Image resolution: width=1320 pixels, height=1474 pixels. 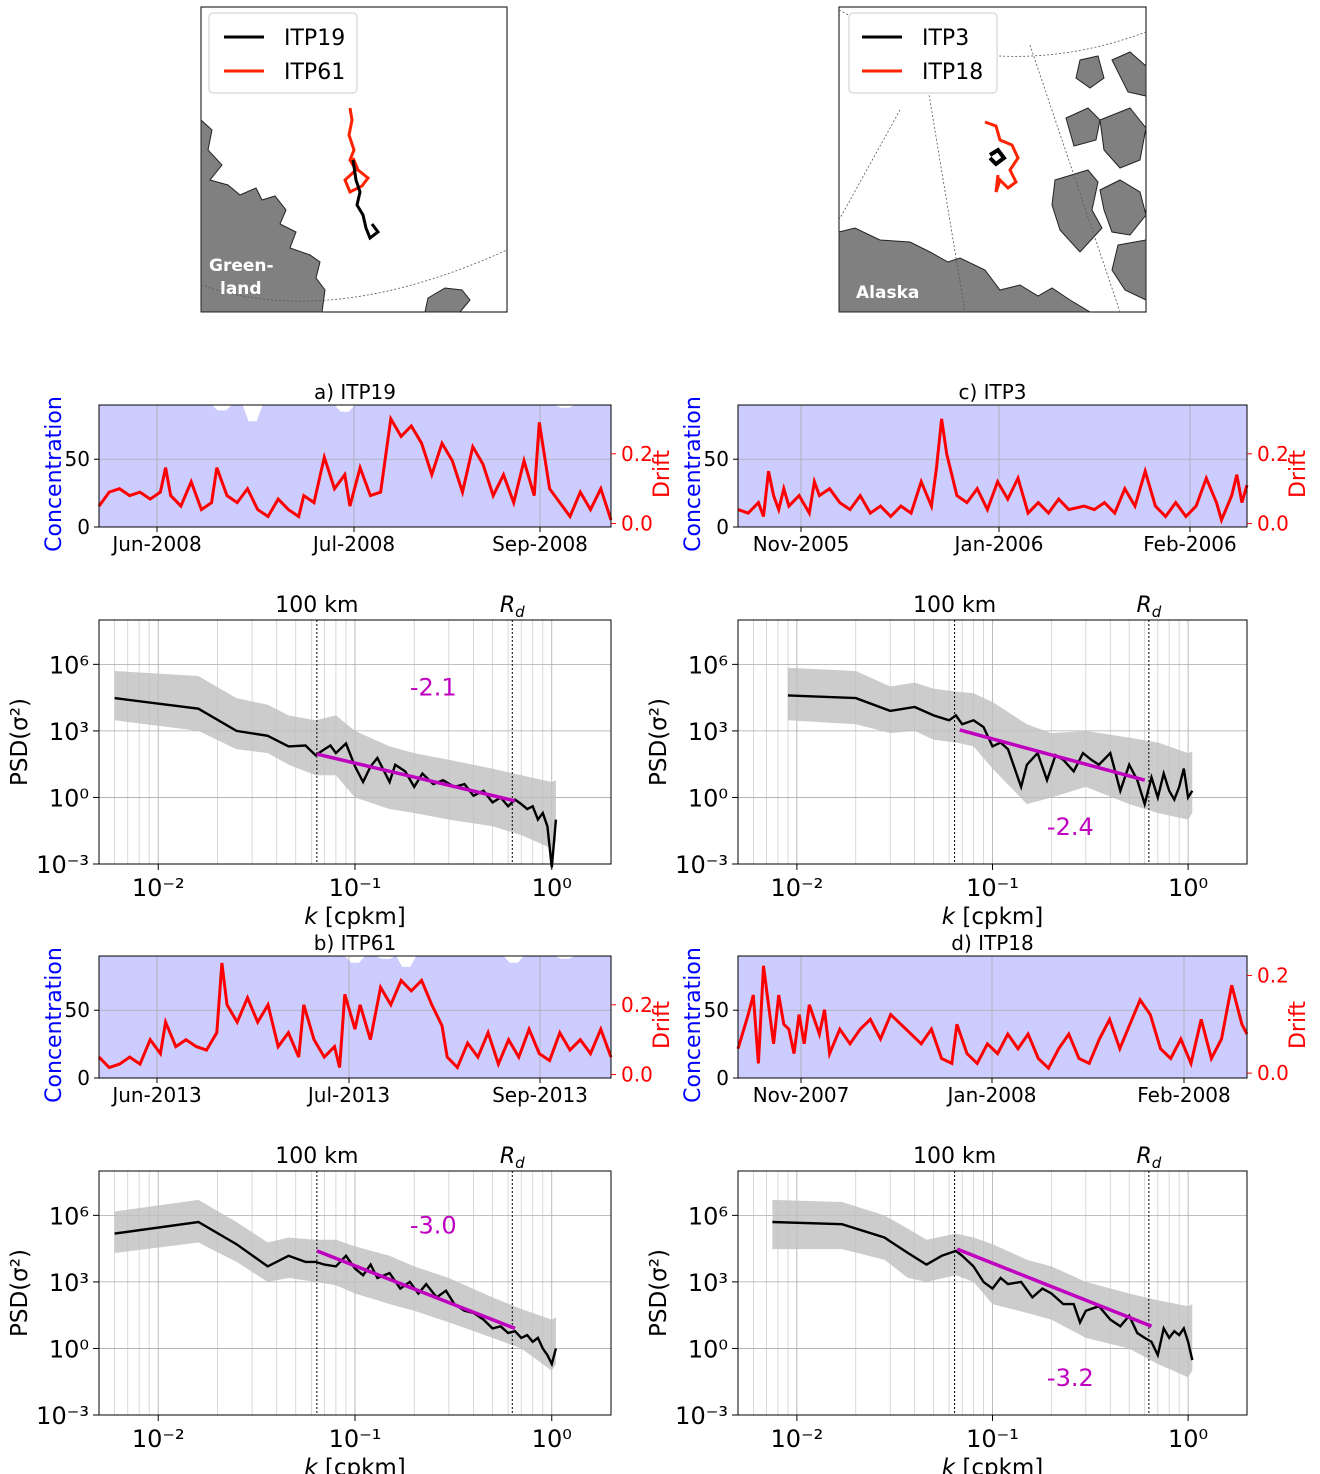 I want to click on canada-islands, so click(x=1099, y=176).